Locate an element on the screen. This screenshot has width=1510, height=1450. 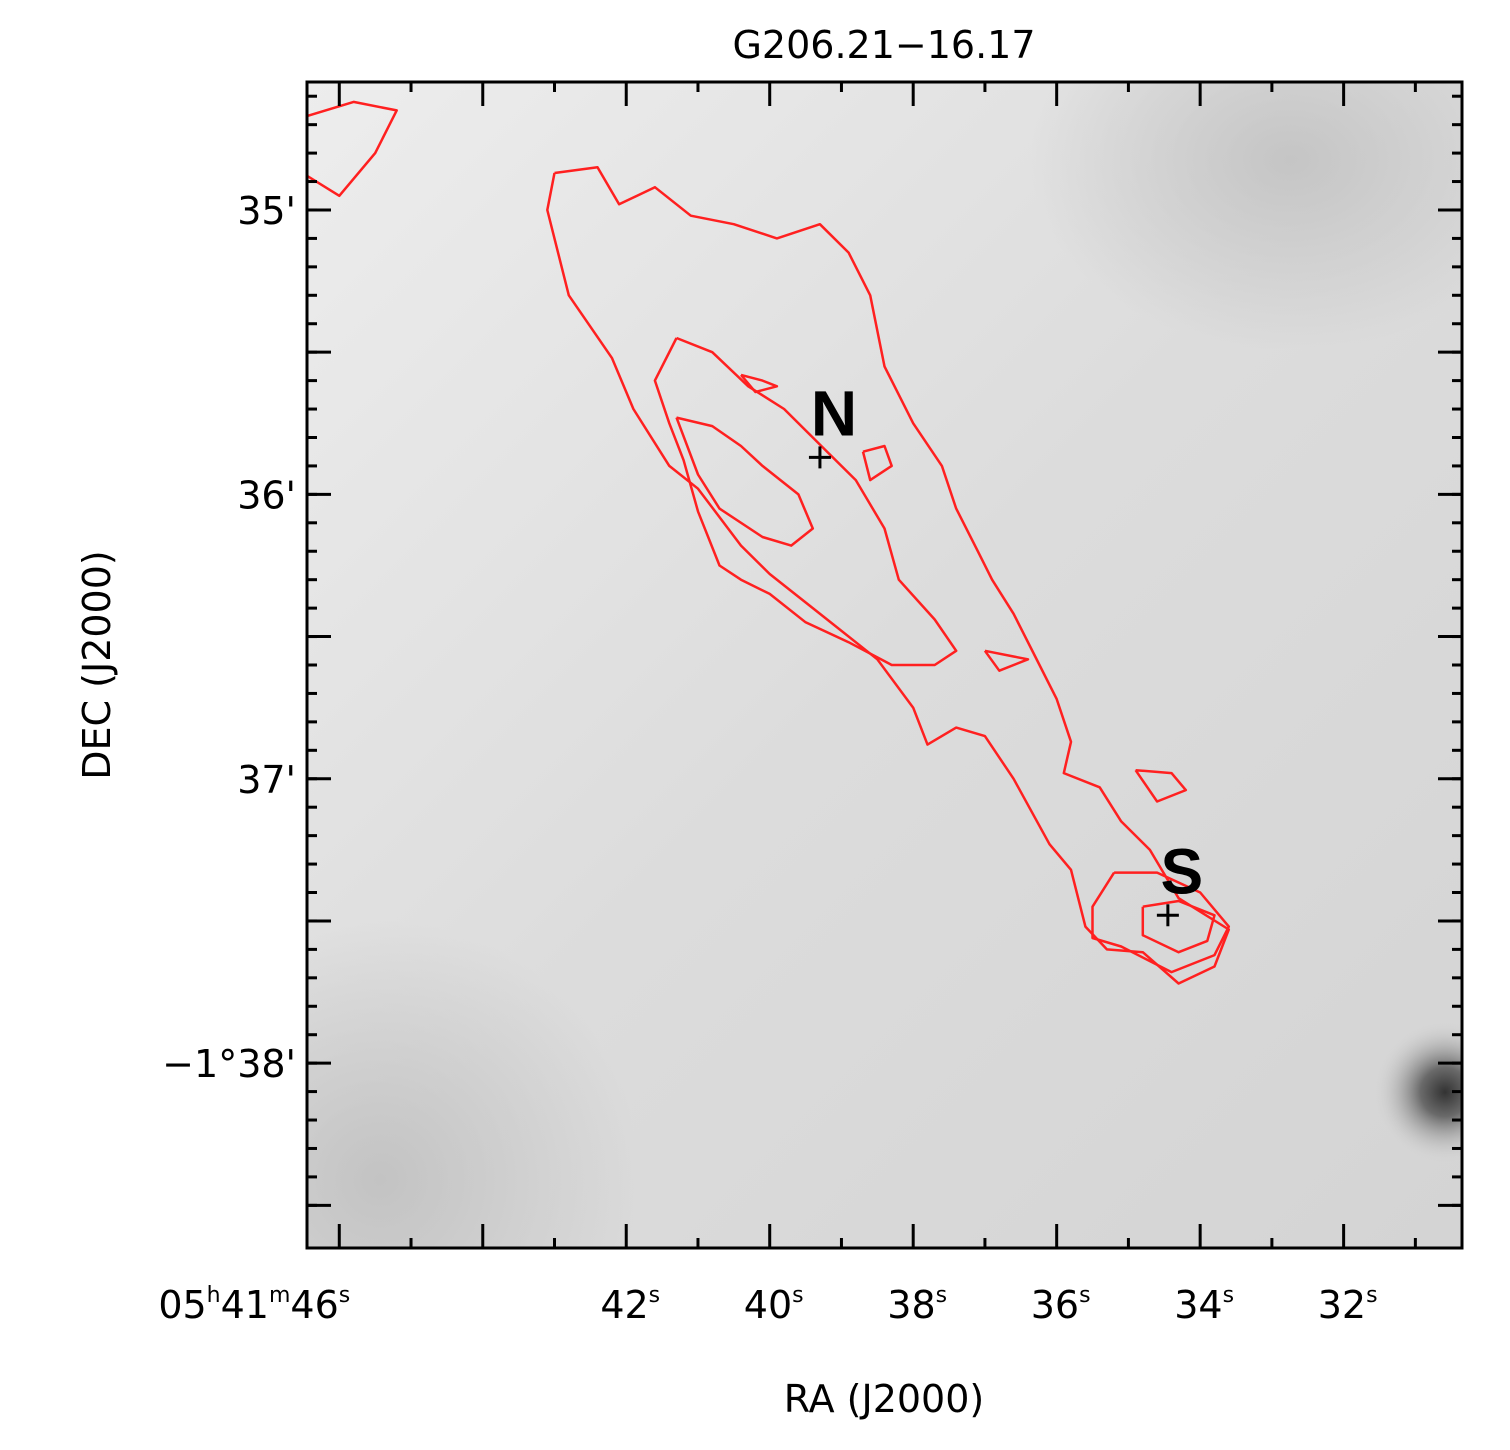
y-axis-label: DEC (J2000) is located at coordinates (97, 664).